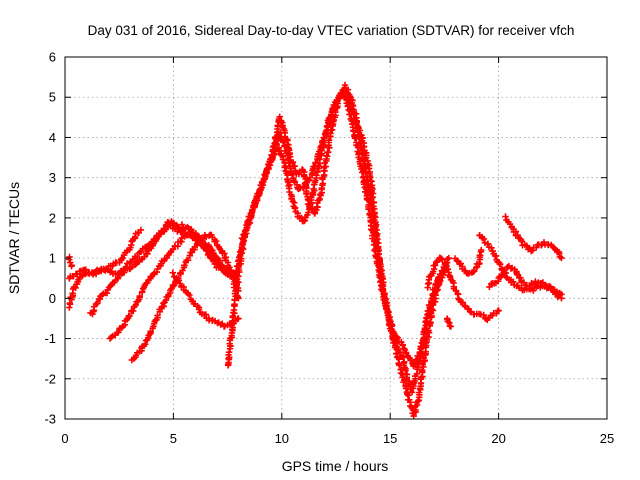  What do you see at coordinates (282, 438) in the screenshot?
I see `x-tick-label: 10` at bounding box center [282, 438].